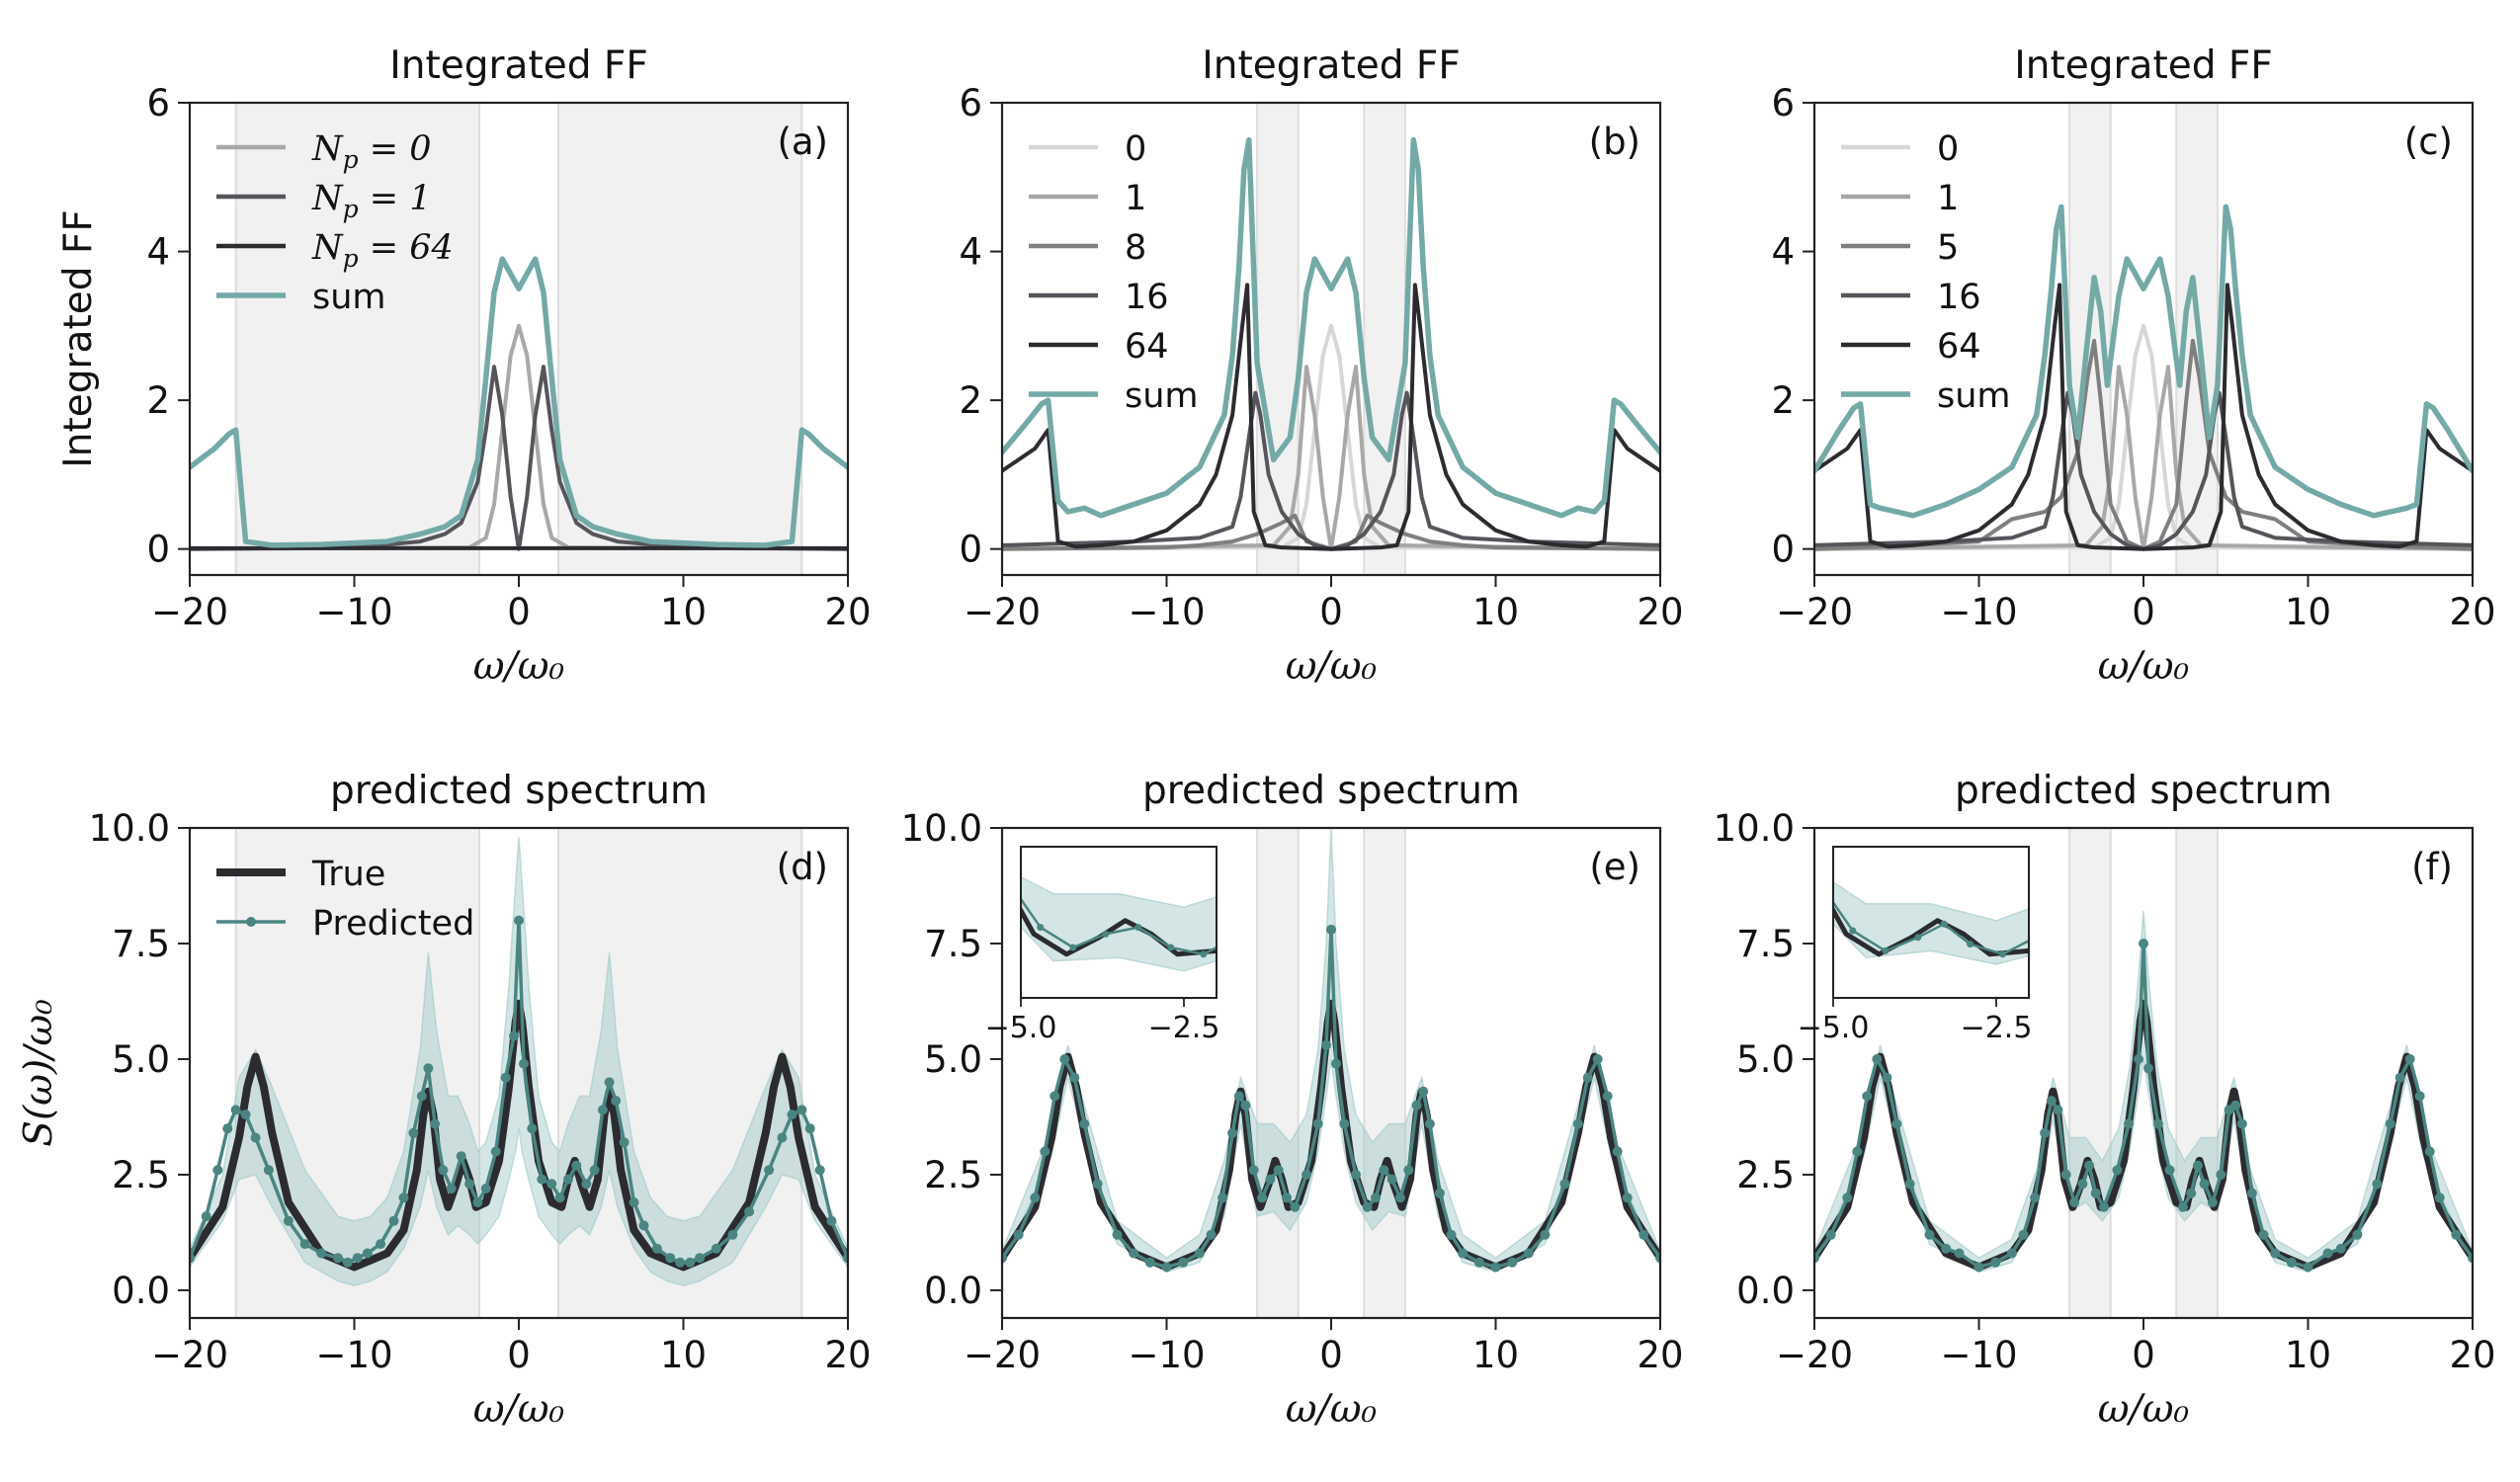  I want to click on legend-label: sum, so click(349, 297).